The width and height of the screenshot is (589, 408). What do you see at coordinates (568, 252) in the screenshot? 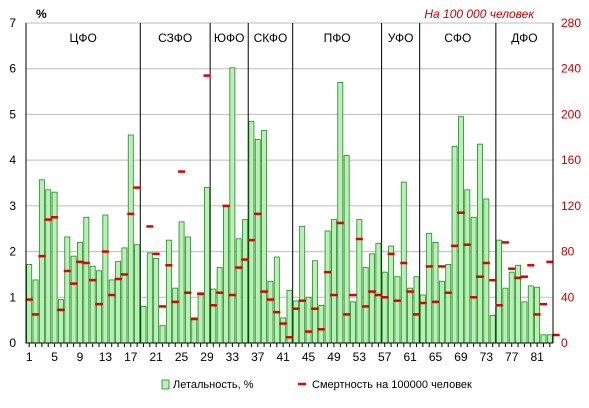
I see `y-right-tick-label: 80` at bounding box center [568, 252].